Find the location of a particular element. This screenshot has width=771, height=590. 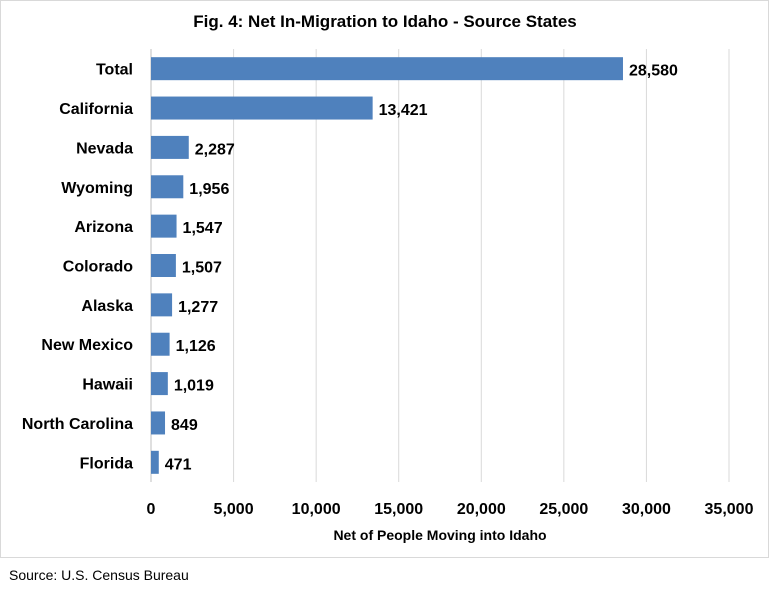

data-label: 2,287 is located at coordinates (215, 149).